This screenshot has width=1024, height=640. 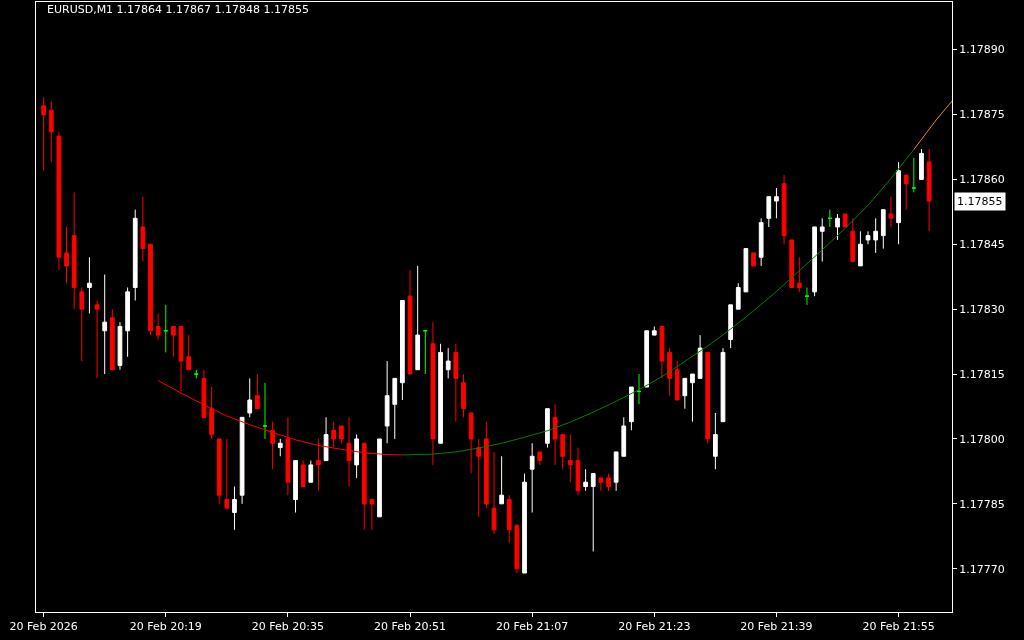 I want to click on y-tick-label: 1.17845, so click(x=982, y=245).